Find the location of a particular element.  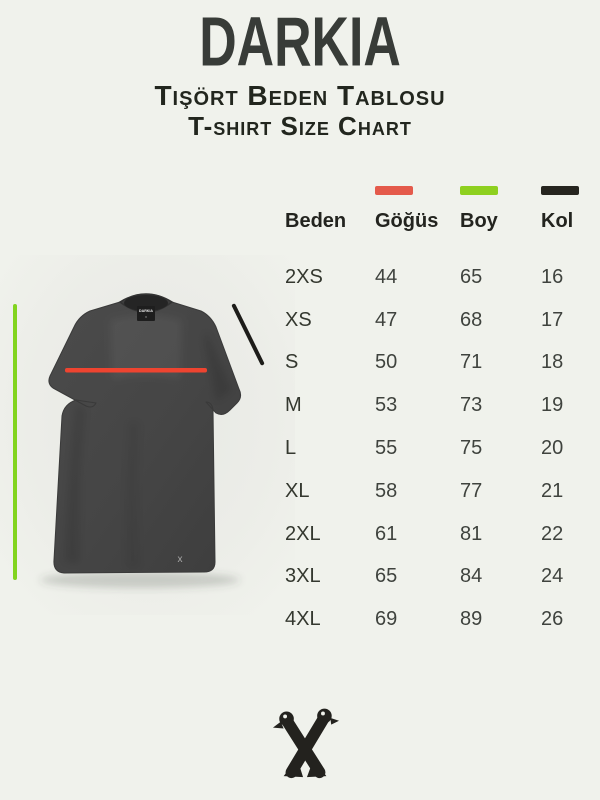

cell-beden: 4XL is located at coordinates (303, 619).